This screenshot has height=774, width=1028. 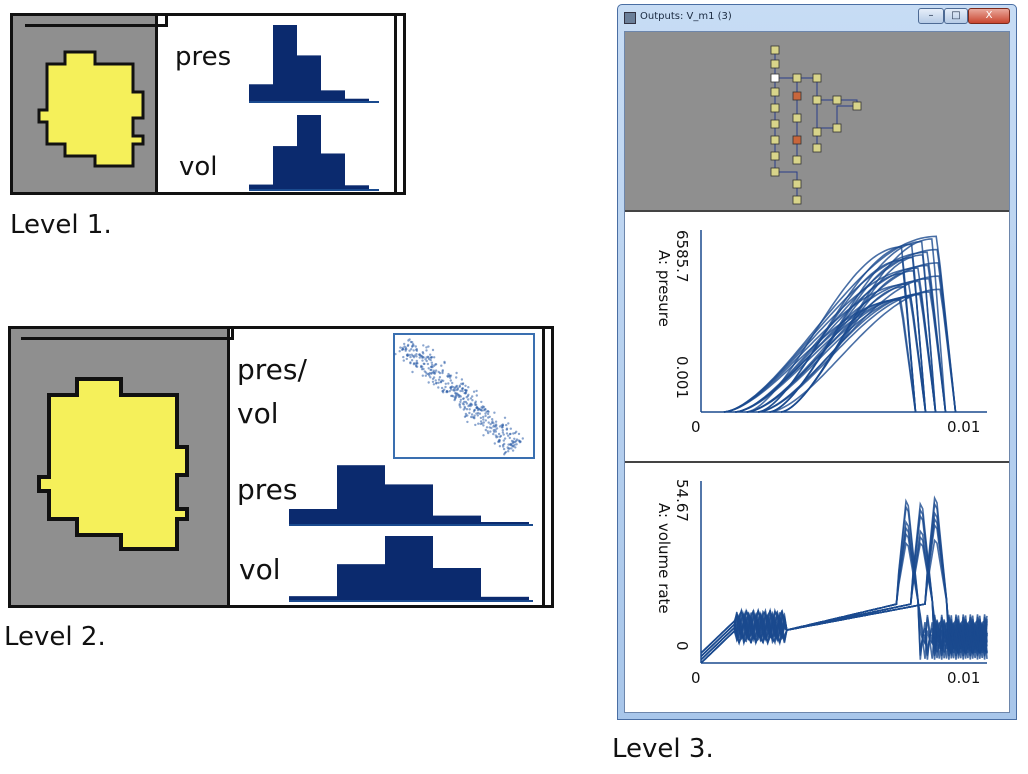 I want to click on minimize-button: –, so click(x=931, y=16).